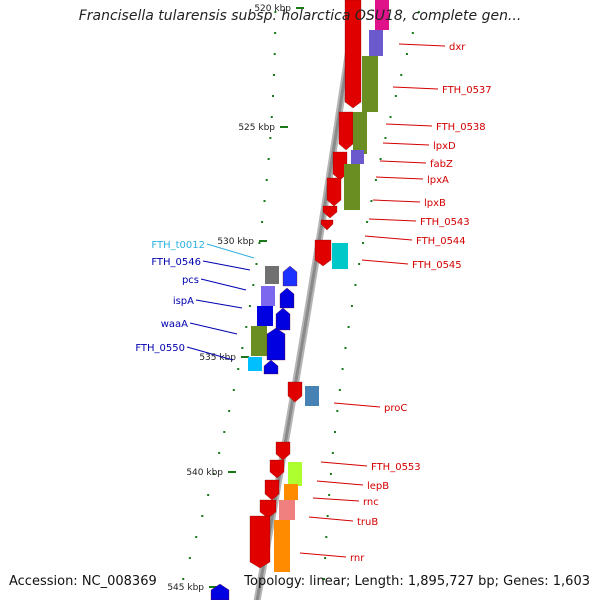 The height and width of the screenshot is (604, 600). I want to click on gene-rnc, so click(287, 510).